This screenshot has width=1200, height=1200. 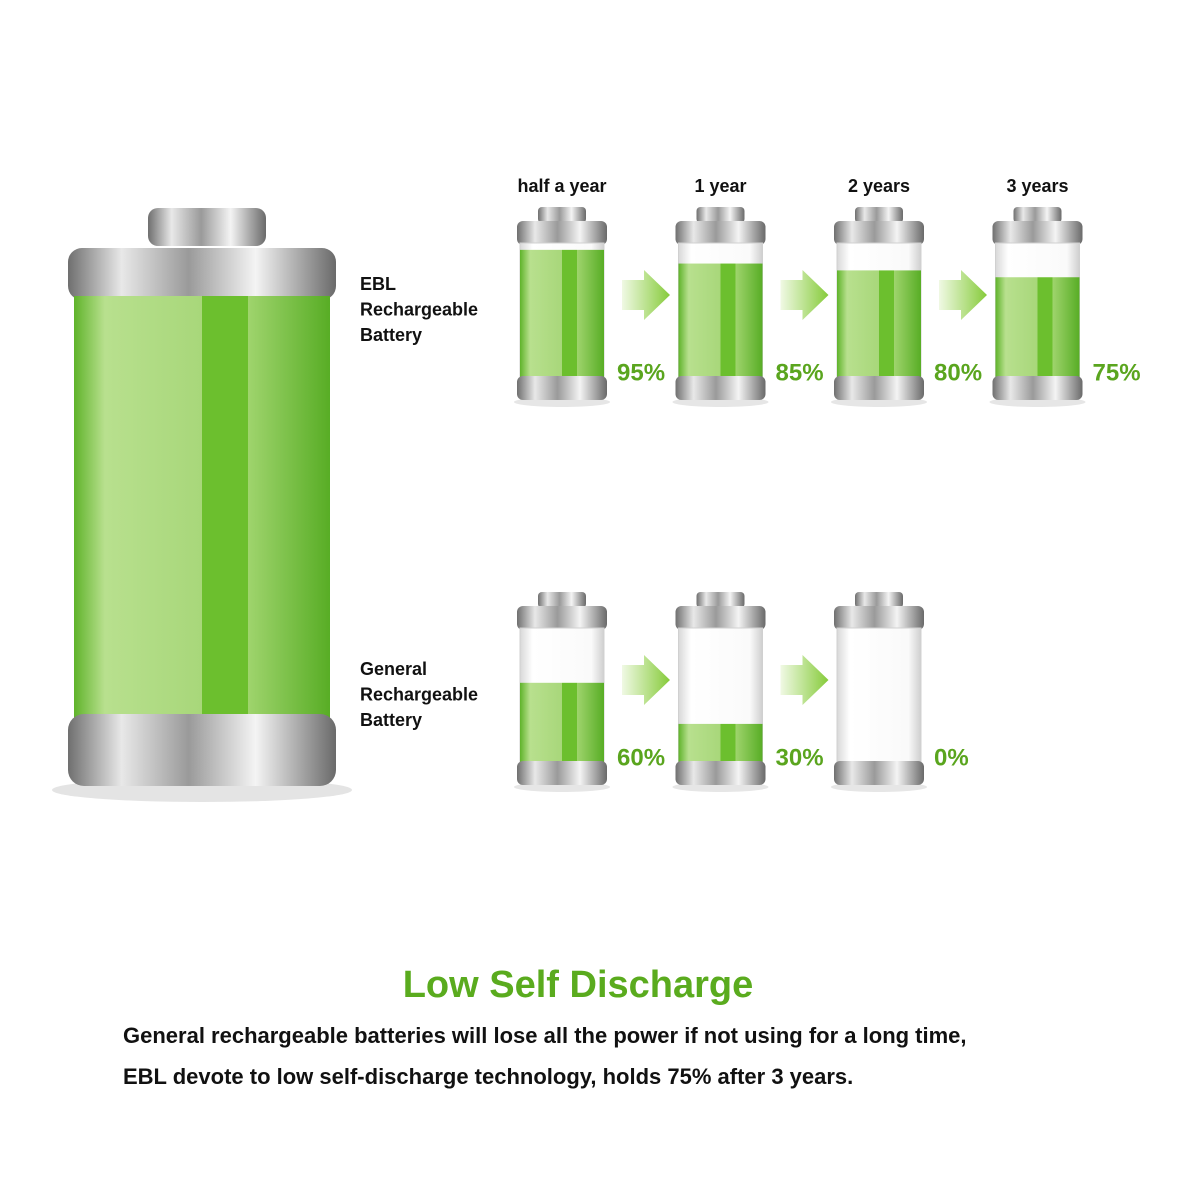 What do you see at coordinates (951, 757) in the screenshot?
I see `level-label: 0%` at bounding box center [951, 757].